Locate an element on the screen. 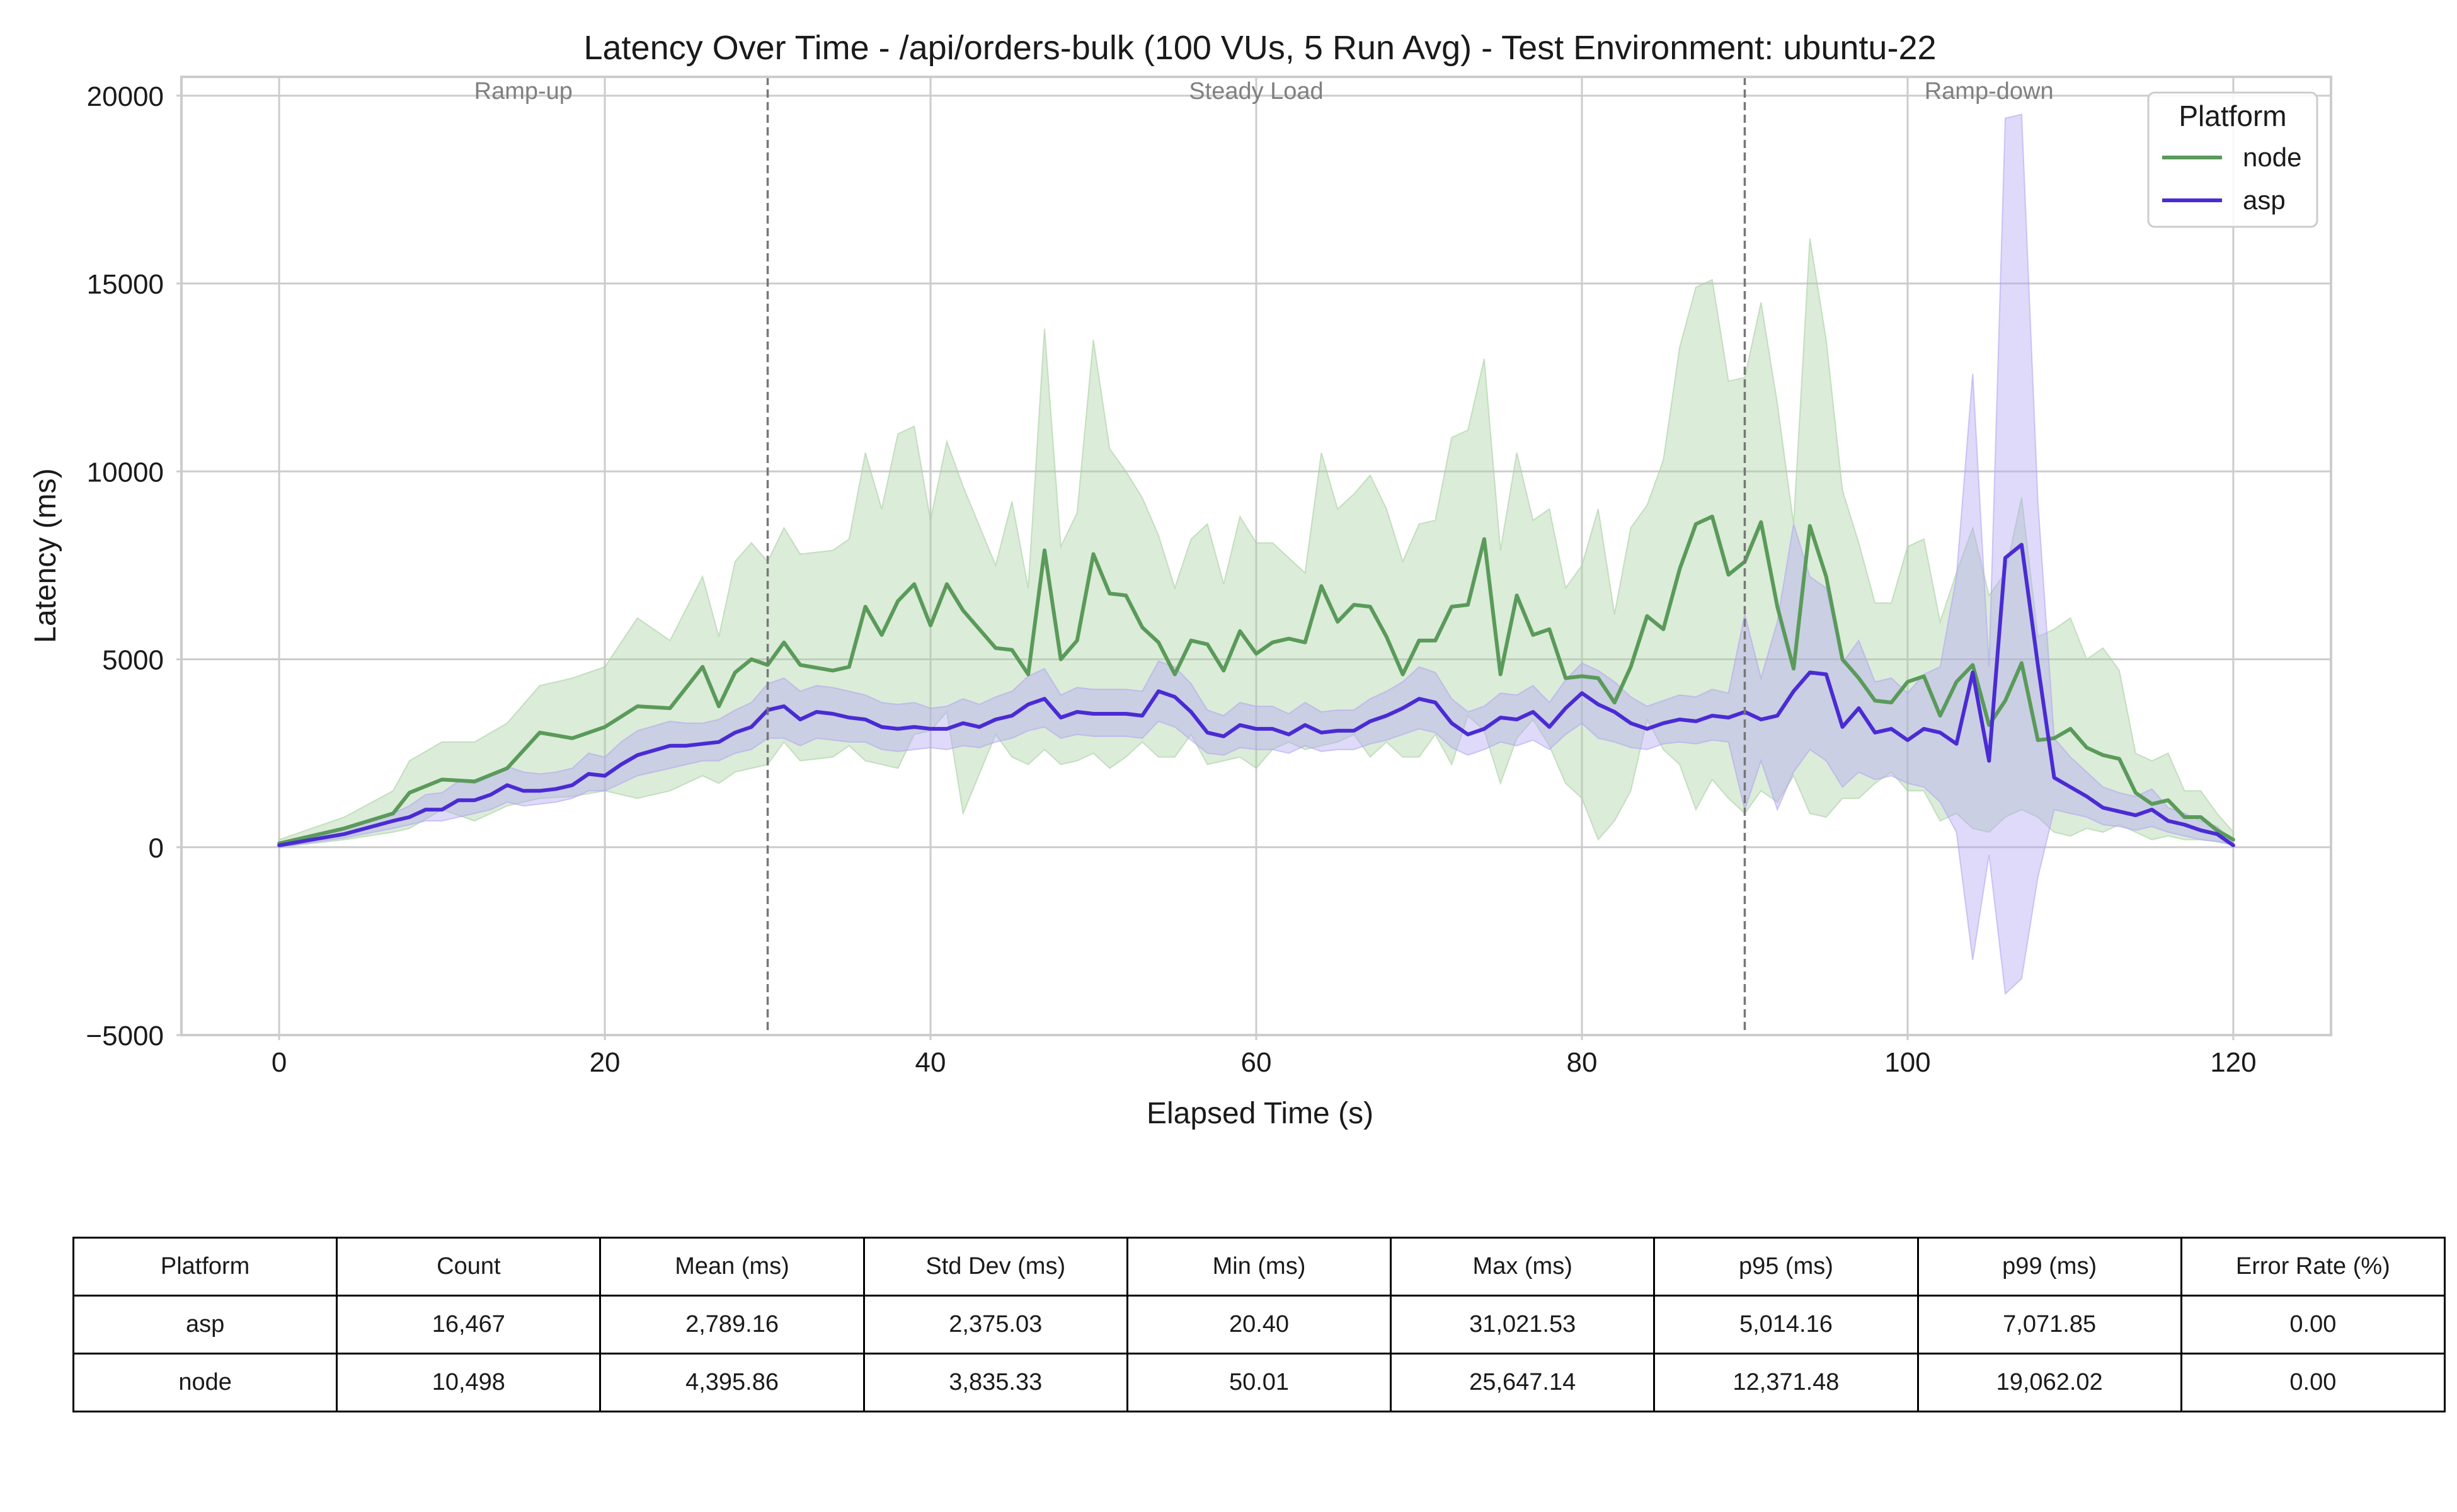 This screenshot has height=1512, width=2457. x-axis-label: Elapsed Time (s) is located at coordinates (1260, 1113).